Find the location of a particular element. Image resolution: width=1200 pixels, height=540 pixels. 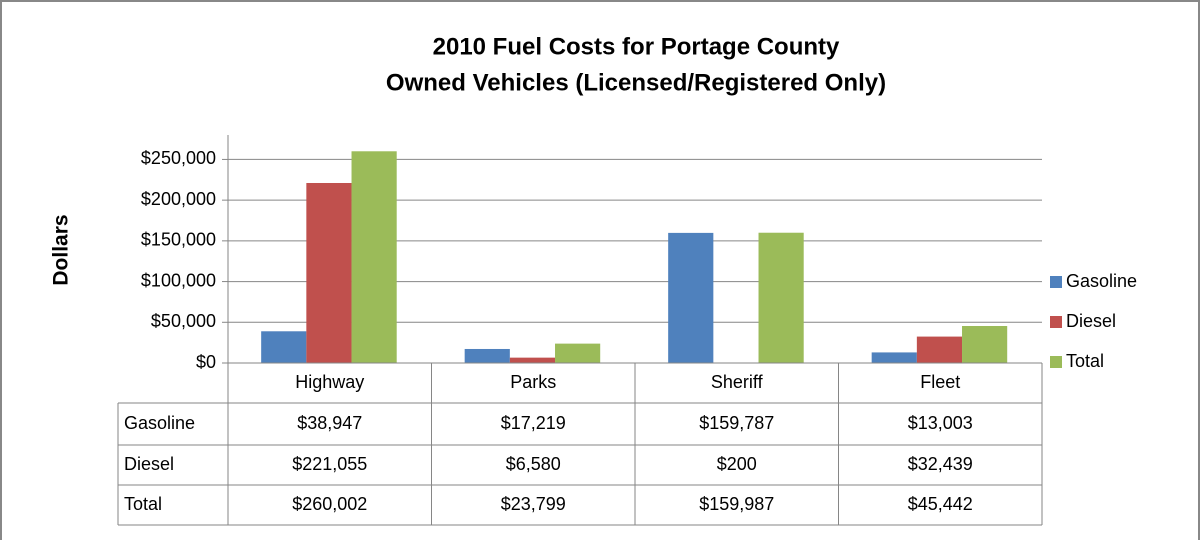

table-cell: $159,787 is located at coordinates (736, 423).